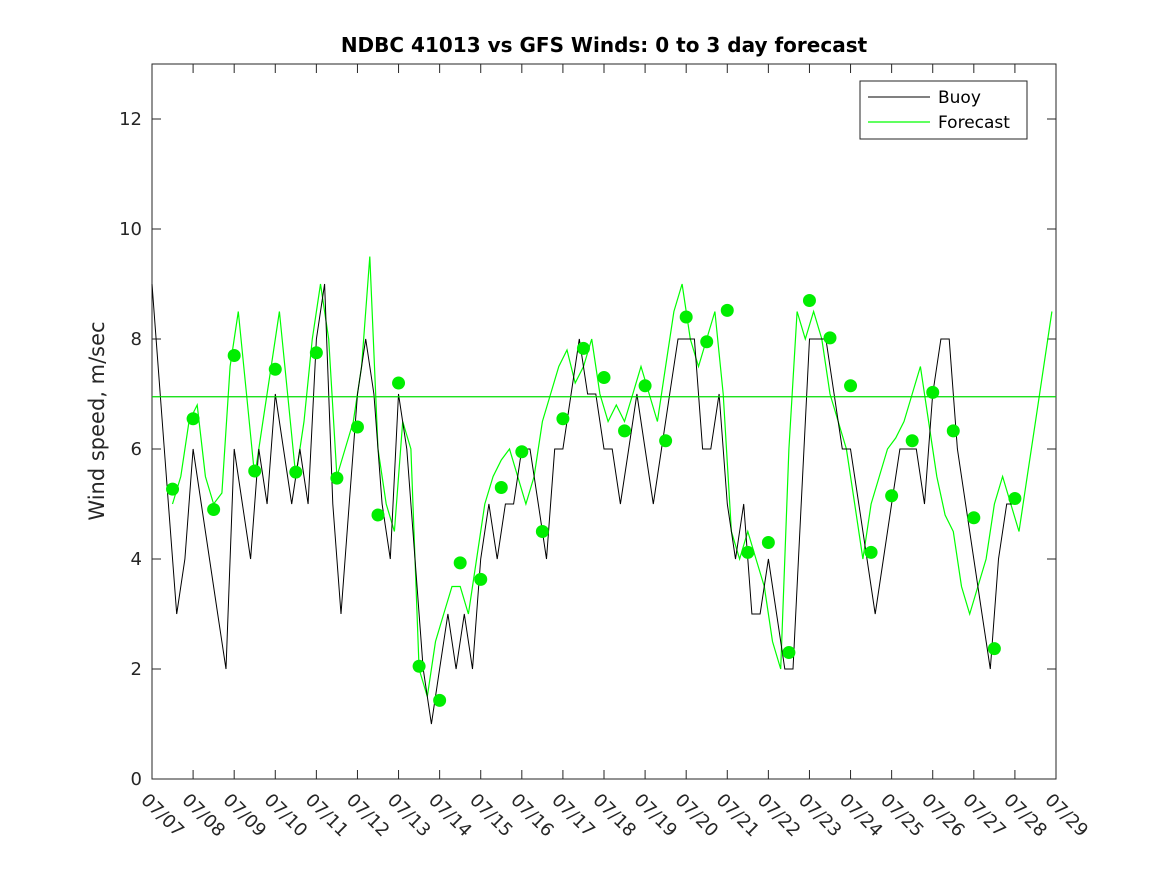 The width and height of the screenshot is (1167, 875). What do you see at coordinates (136, 779) in the screenshot?
I see `y-tick-label: 0` at bounding box center [136, 779].